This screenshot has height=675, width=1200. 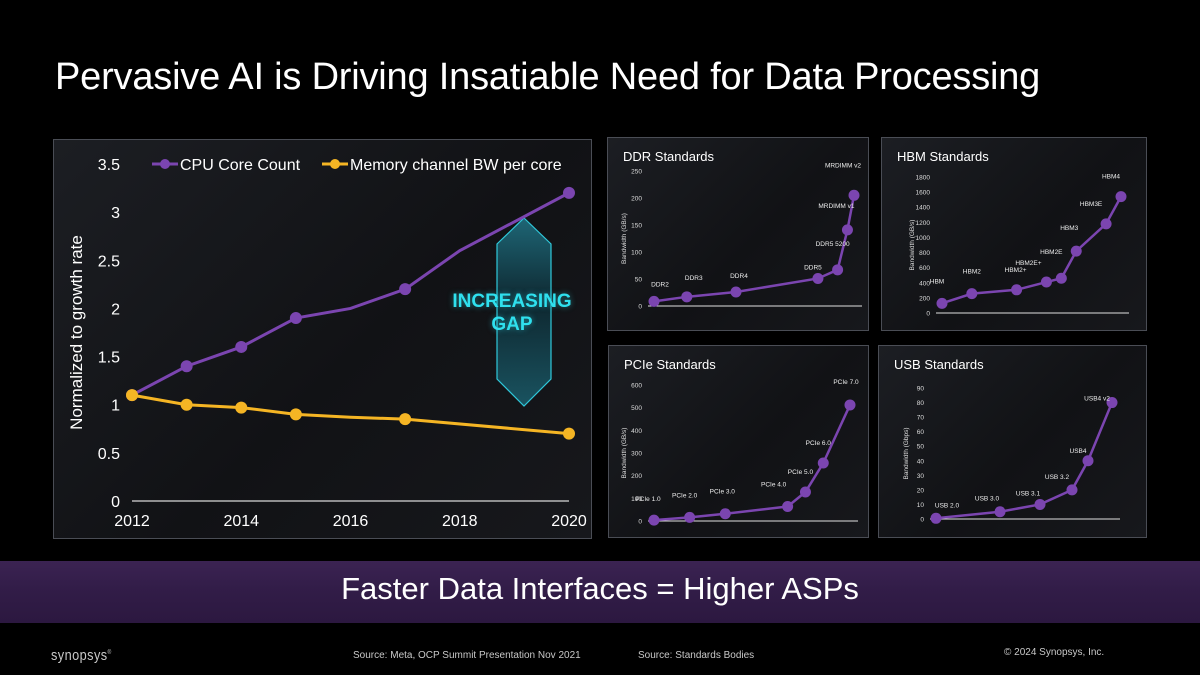 What do you see at coordinates (512, 313) in the screenshot?
I see `increasing-gap-label: INCREASING GAP` at bounding box center [512, 313].